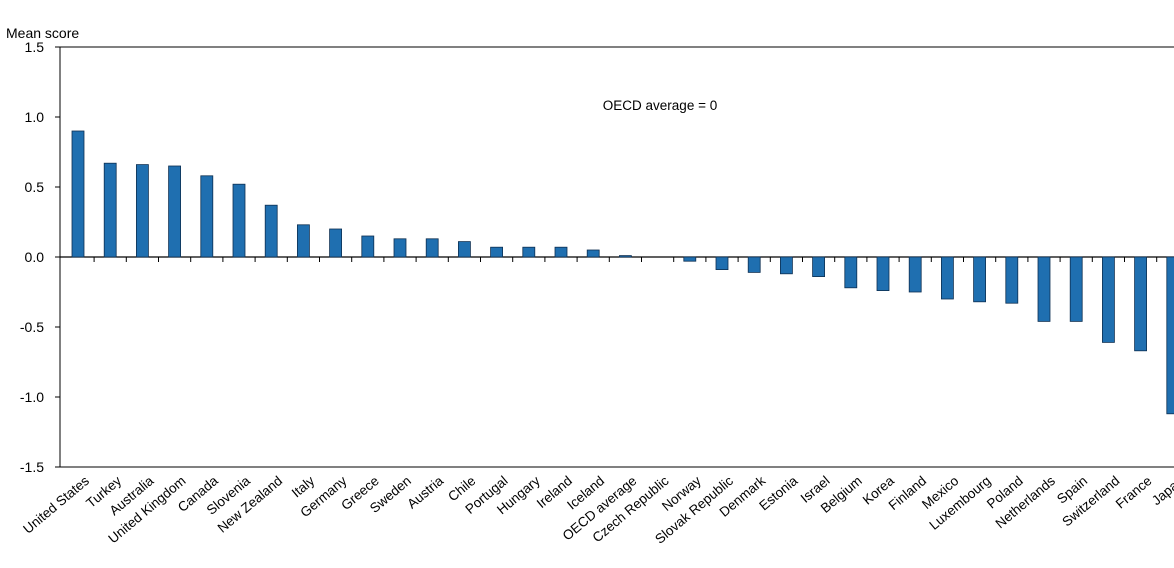 This screenshot has height=568, width=1174. I want to click on category-label: United States, so click(56, 505).